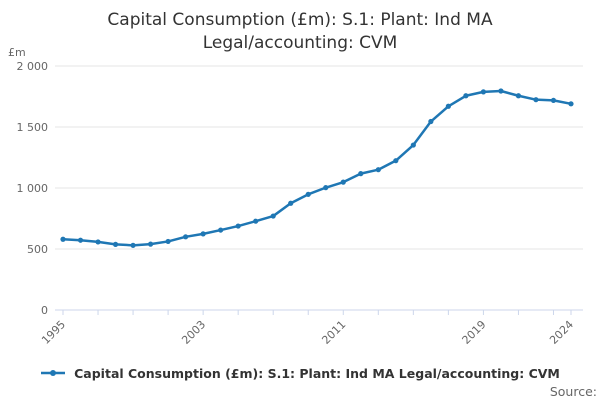 The image size is (600, 400). Describe the element at coordinates (44, 310) in the screenshot. I see `y-axis-tick-label: 0` at that location.